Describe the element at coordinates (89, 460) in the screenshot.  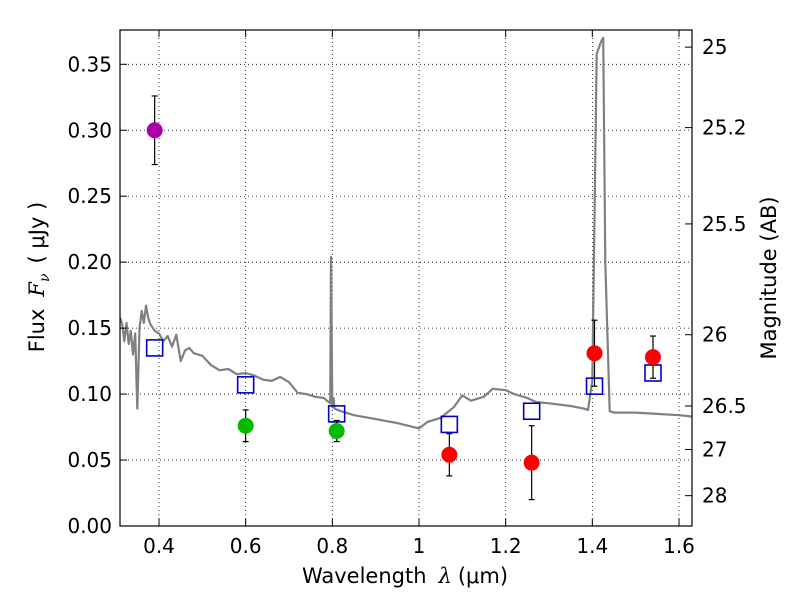
I see `y-tick-label: 0.05` at that location.